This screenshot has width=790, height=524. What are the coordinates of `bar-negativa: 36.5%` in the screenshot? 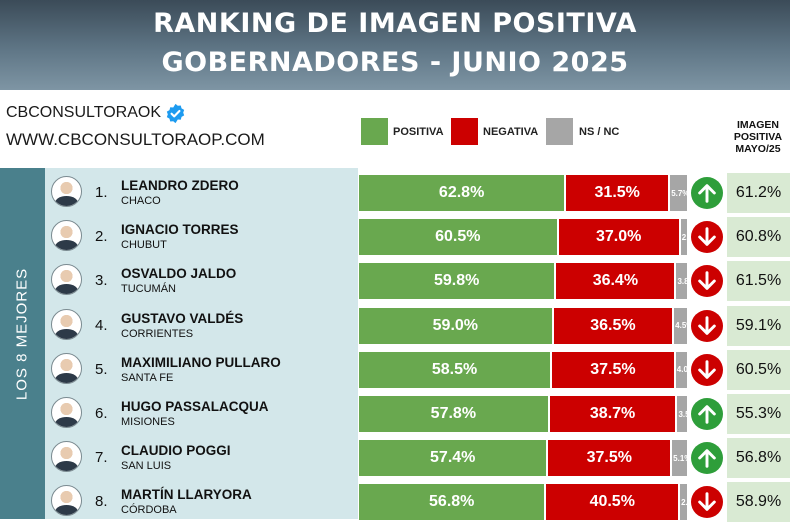 It's located at (613, 325).